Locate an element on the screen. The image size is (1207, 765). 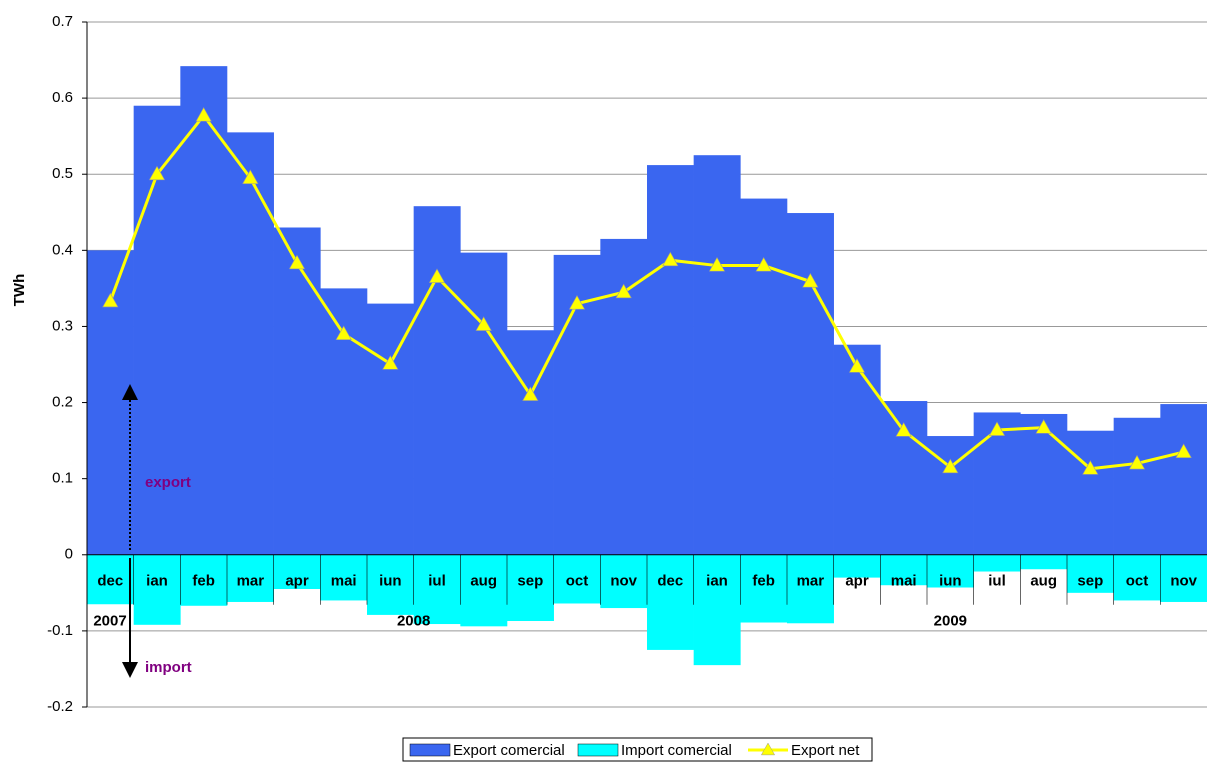
y-tick-label: -0.1 is located at coordinates (60, 630).